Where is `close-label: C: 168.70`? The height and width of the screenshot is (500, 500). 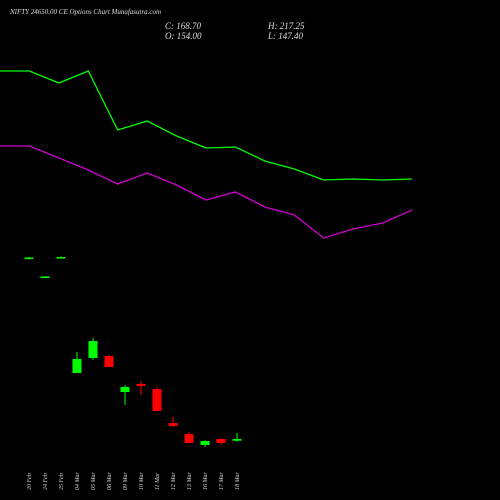
close-label: C: 168.70 is located at coordinates (183, 26).